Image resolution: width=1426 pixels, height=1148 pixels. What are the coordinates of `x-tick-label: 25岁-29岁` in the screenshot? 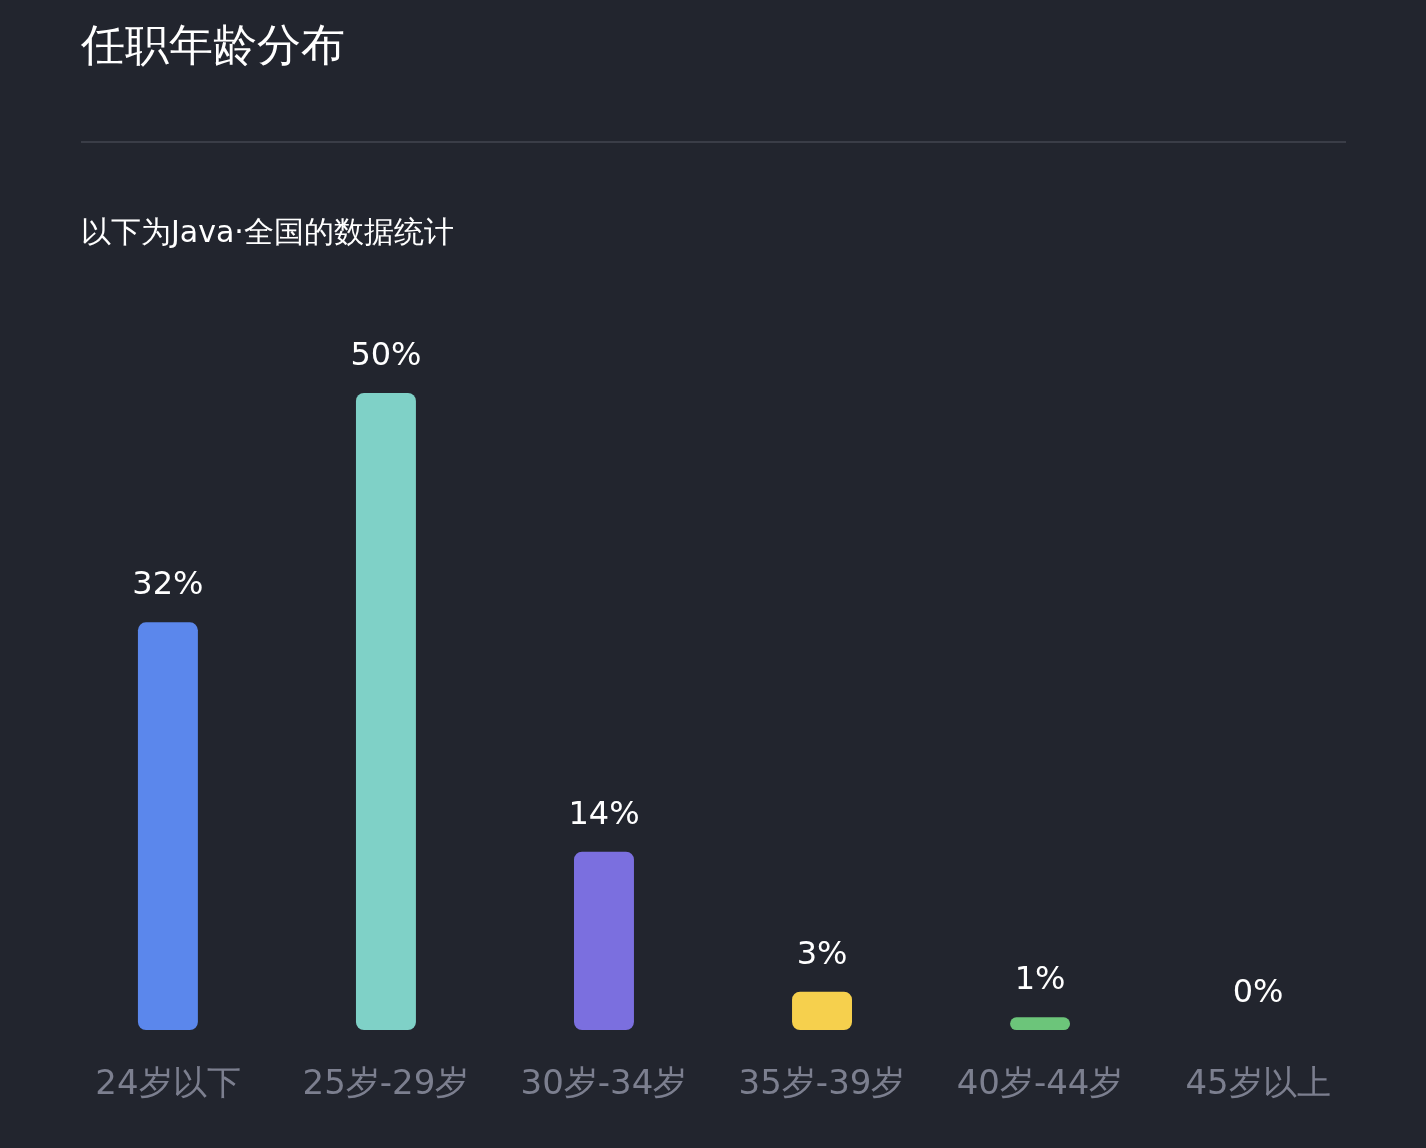 It's located at (386, 1082).